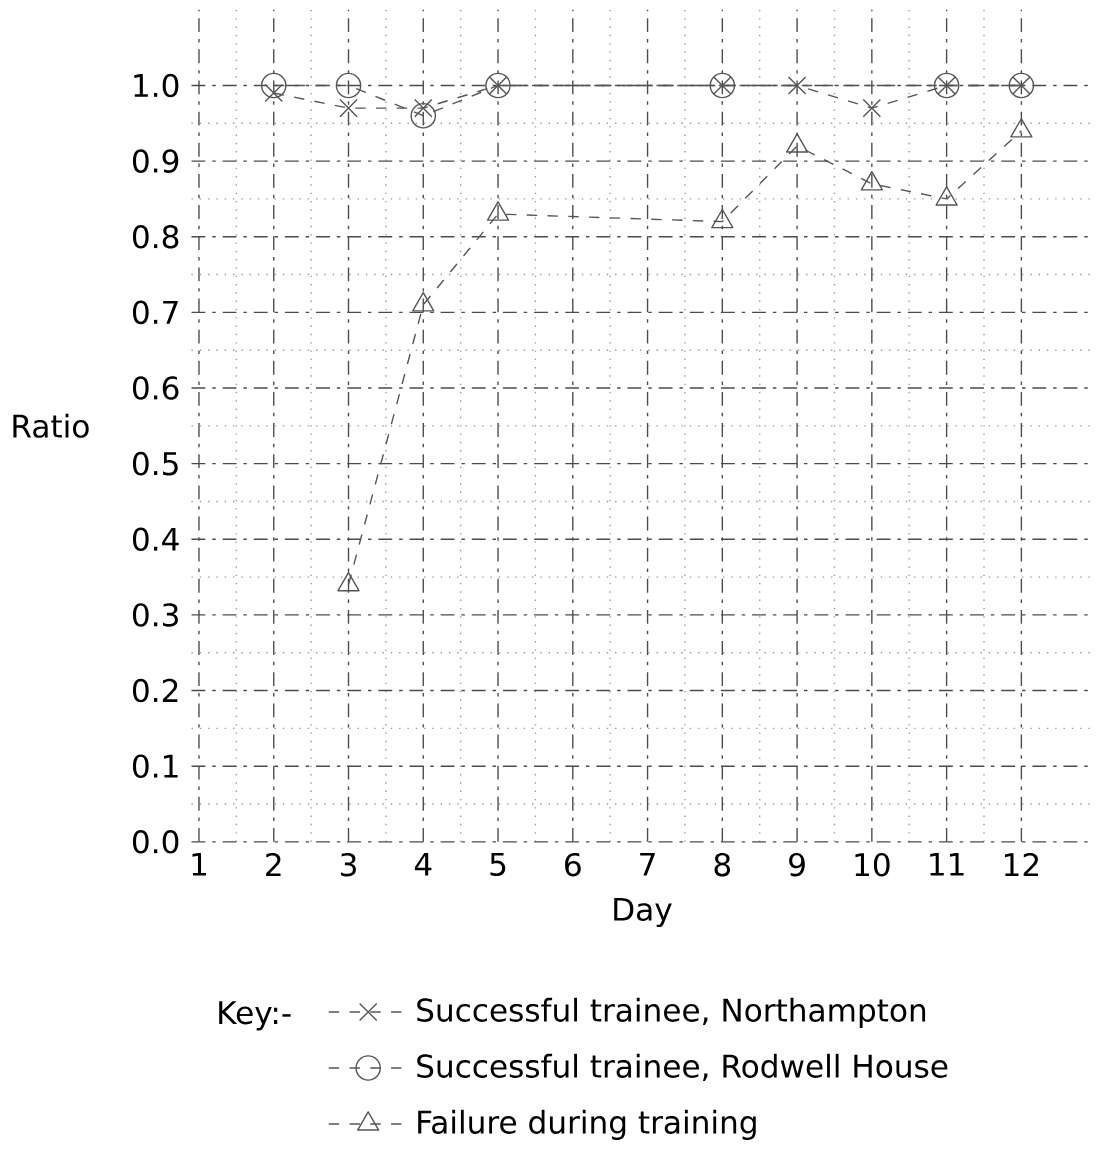 The width and height of the screenshot is (1105, 1152). What do you see at coordinates (155, 463) in the screenshot?
I see `y-tick-label: 0.5` at bounding box center [155, 463].